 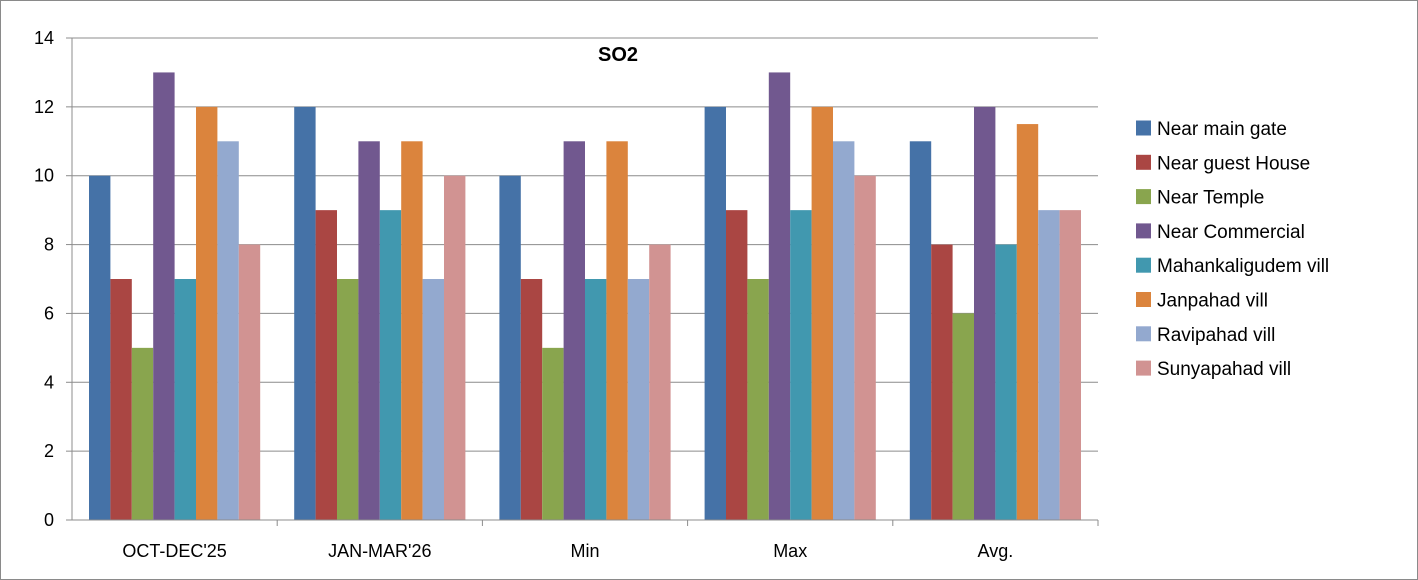 I want to click on y-tick-label: 2, so click(x=49, y=451).